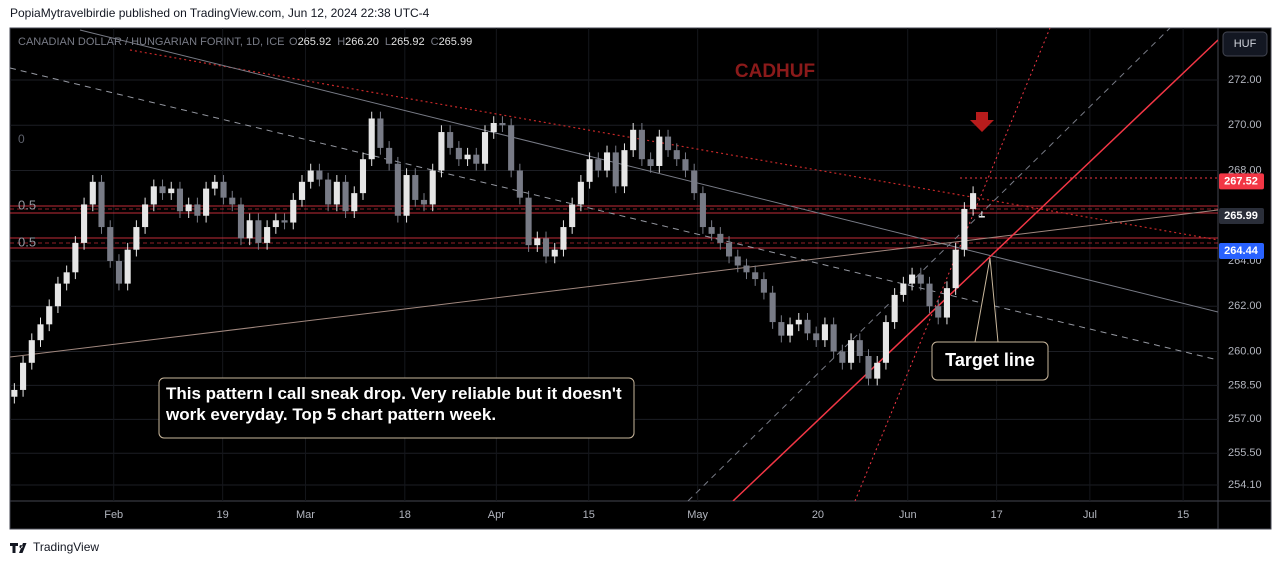 The height and width of the screenshot is (570, 1281). Describe the element at coordinates (1241, 216) in the screenshot. I see `price-label: 265.99` at that location.